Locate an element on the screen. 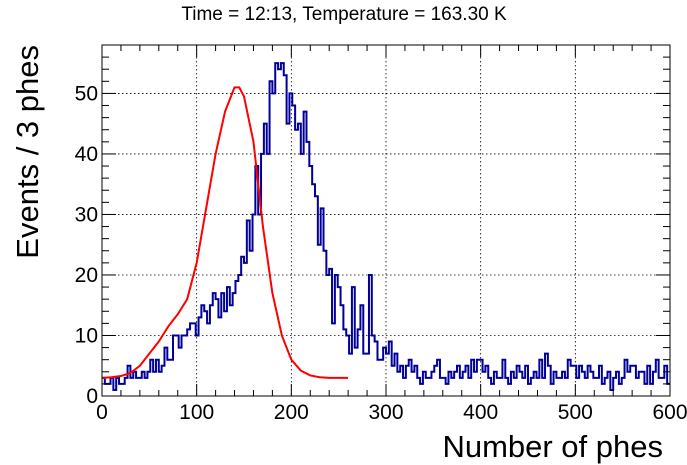  x-tick-label: 100 is located at coordinates (196, 412).